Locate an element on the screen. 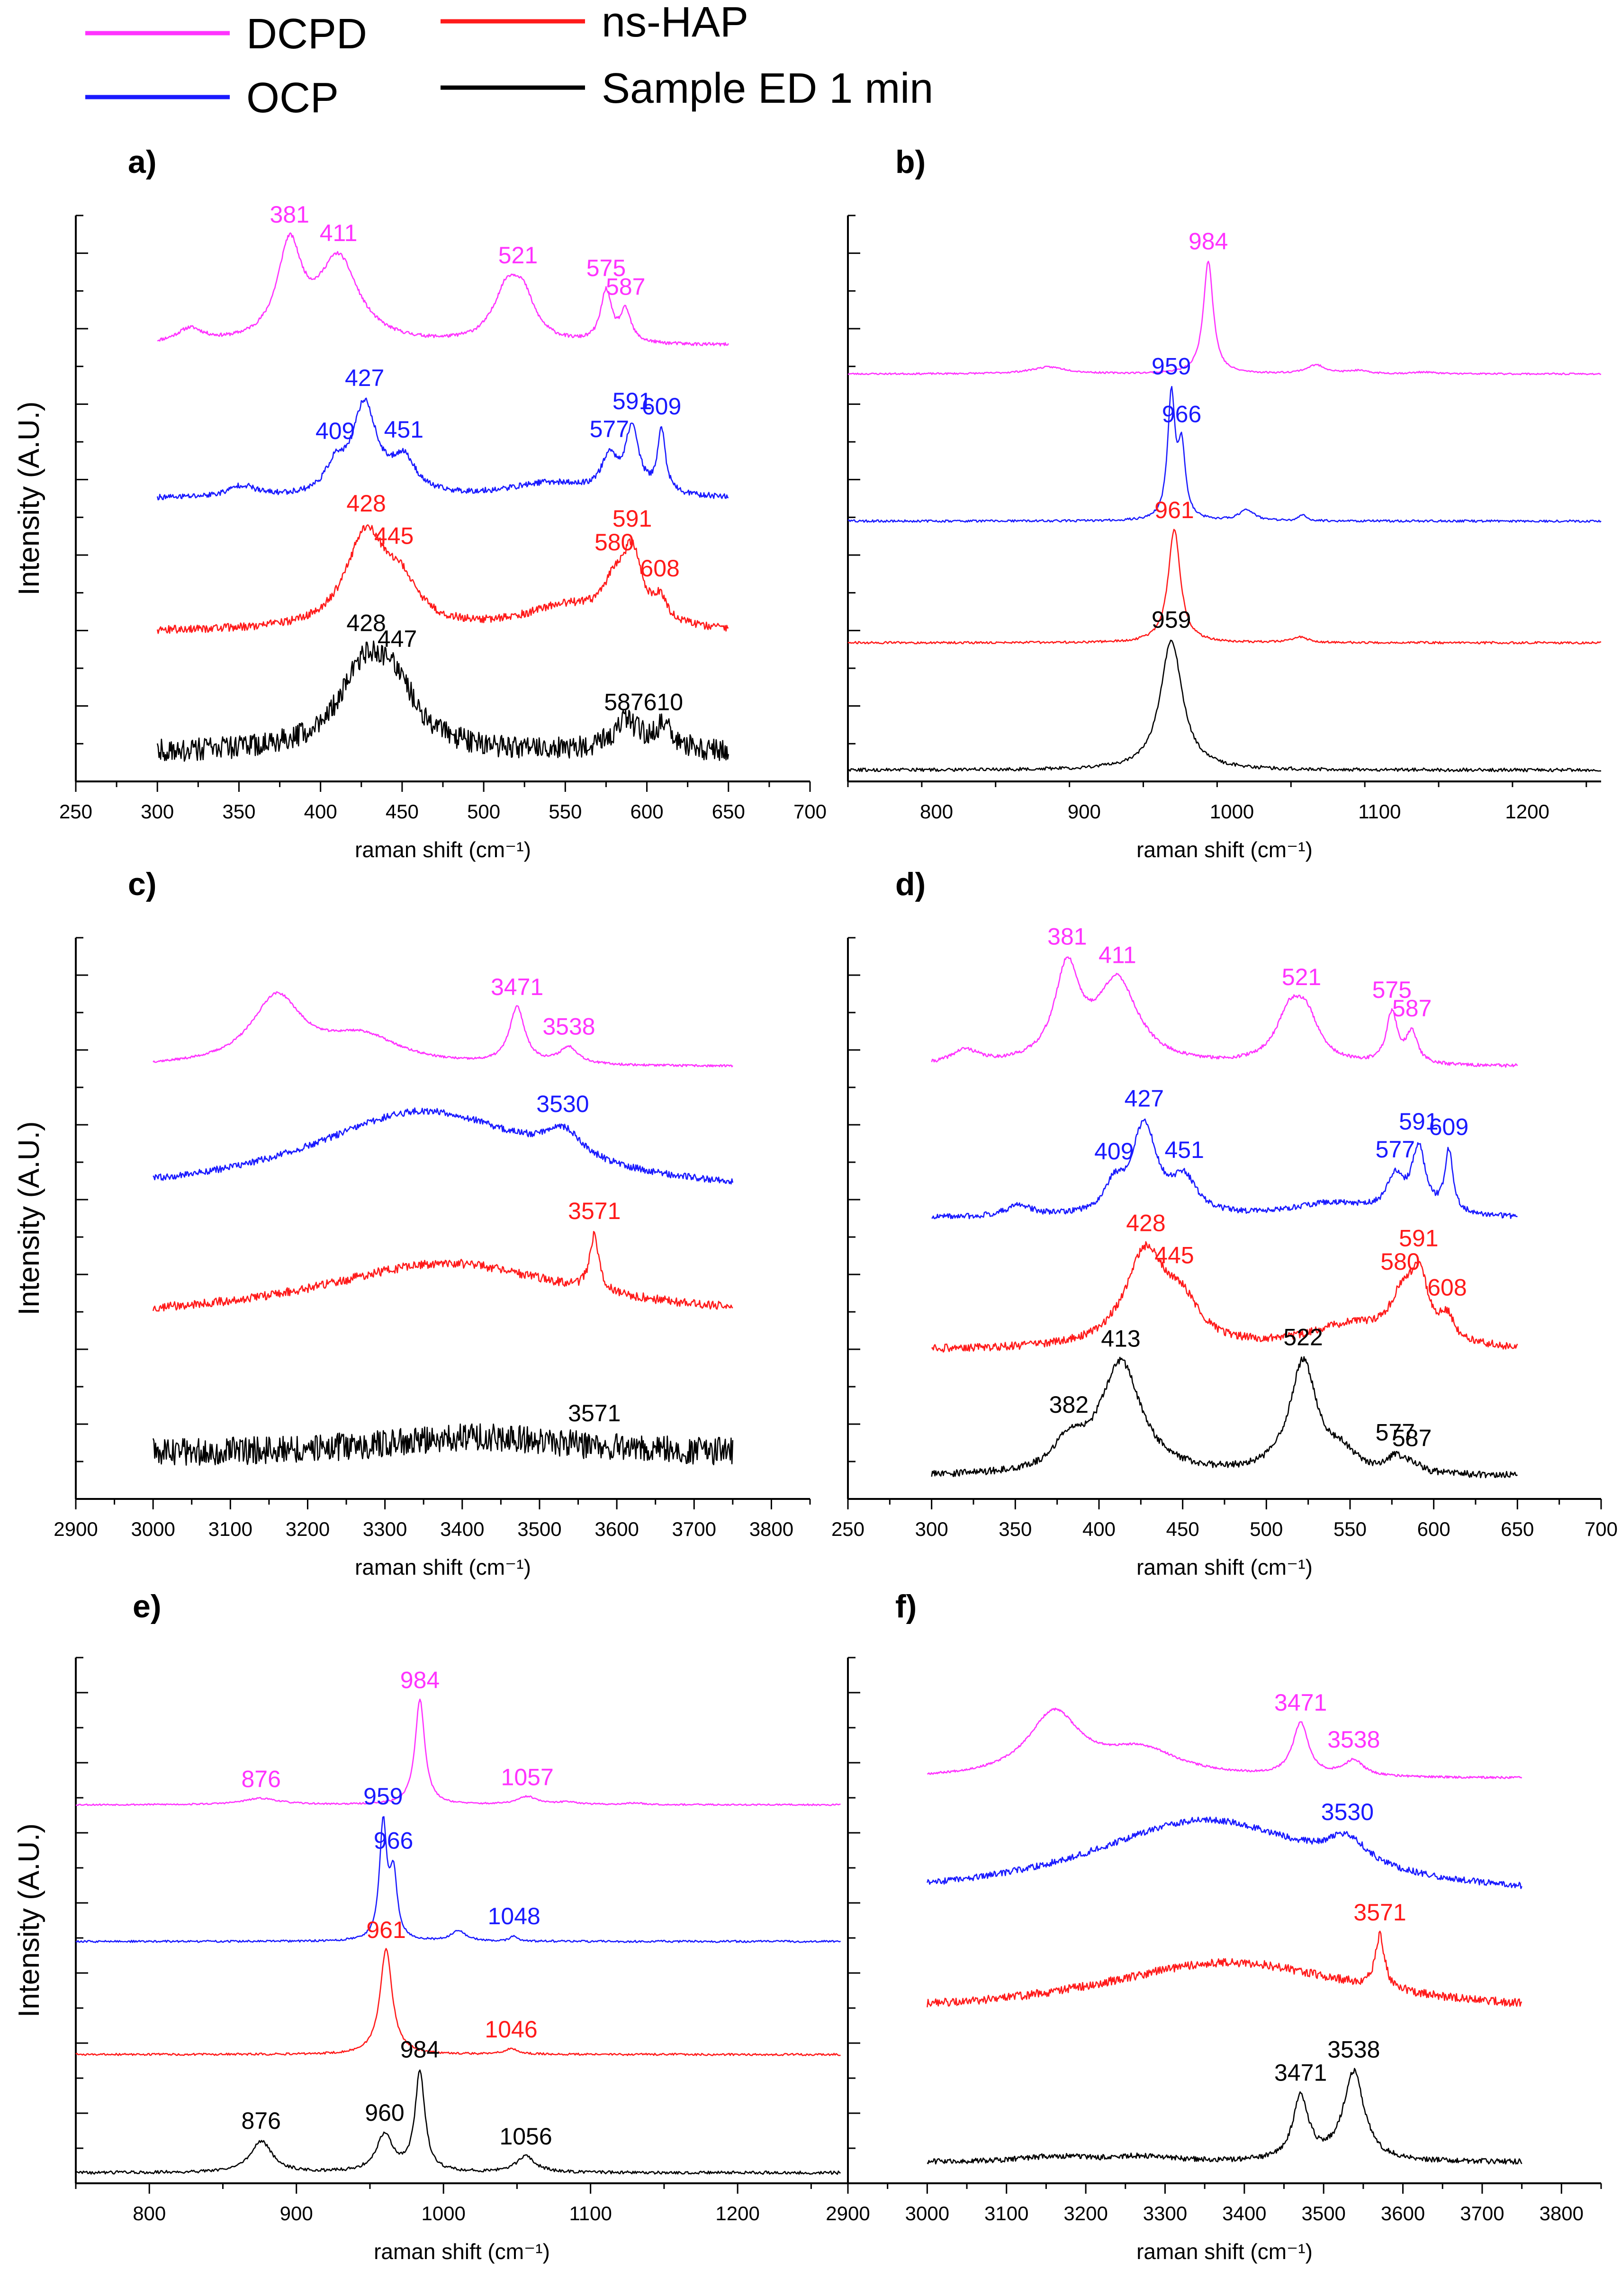  peak-label: 1057 is located at coordinates (527, 1777).